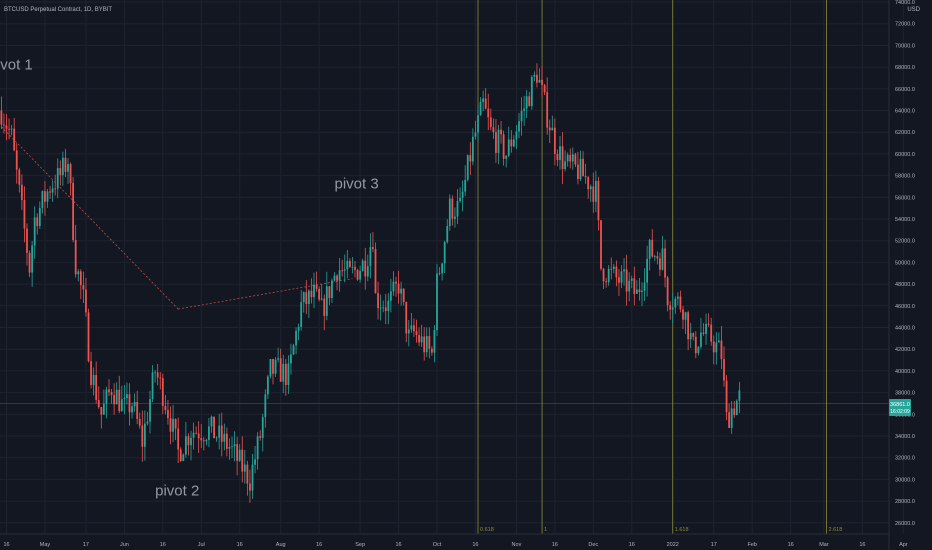 The image size is (932, 550). I want to click on time-tick-label: 2022, so click(673, 545).